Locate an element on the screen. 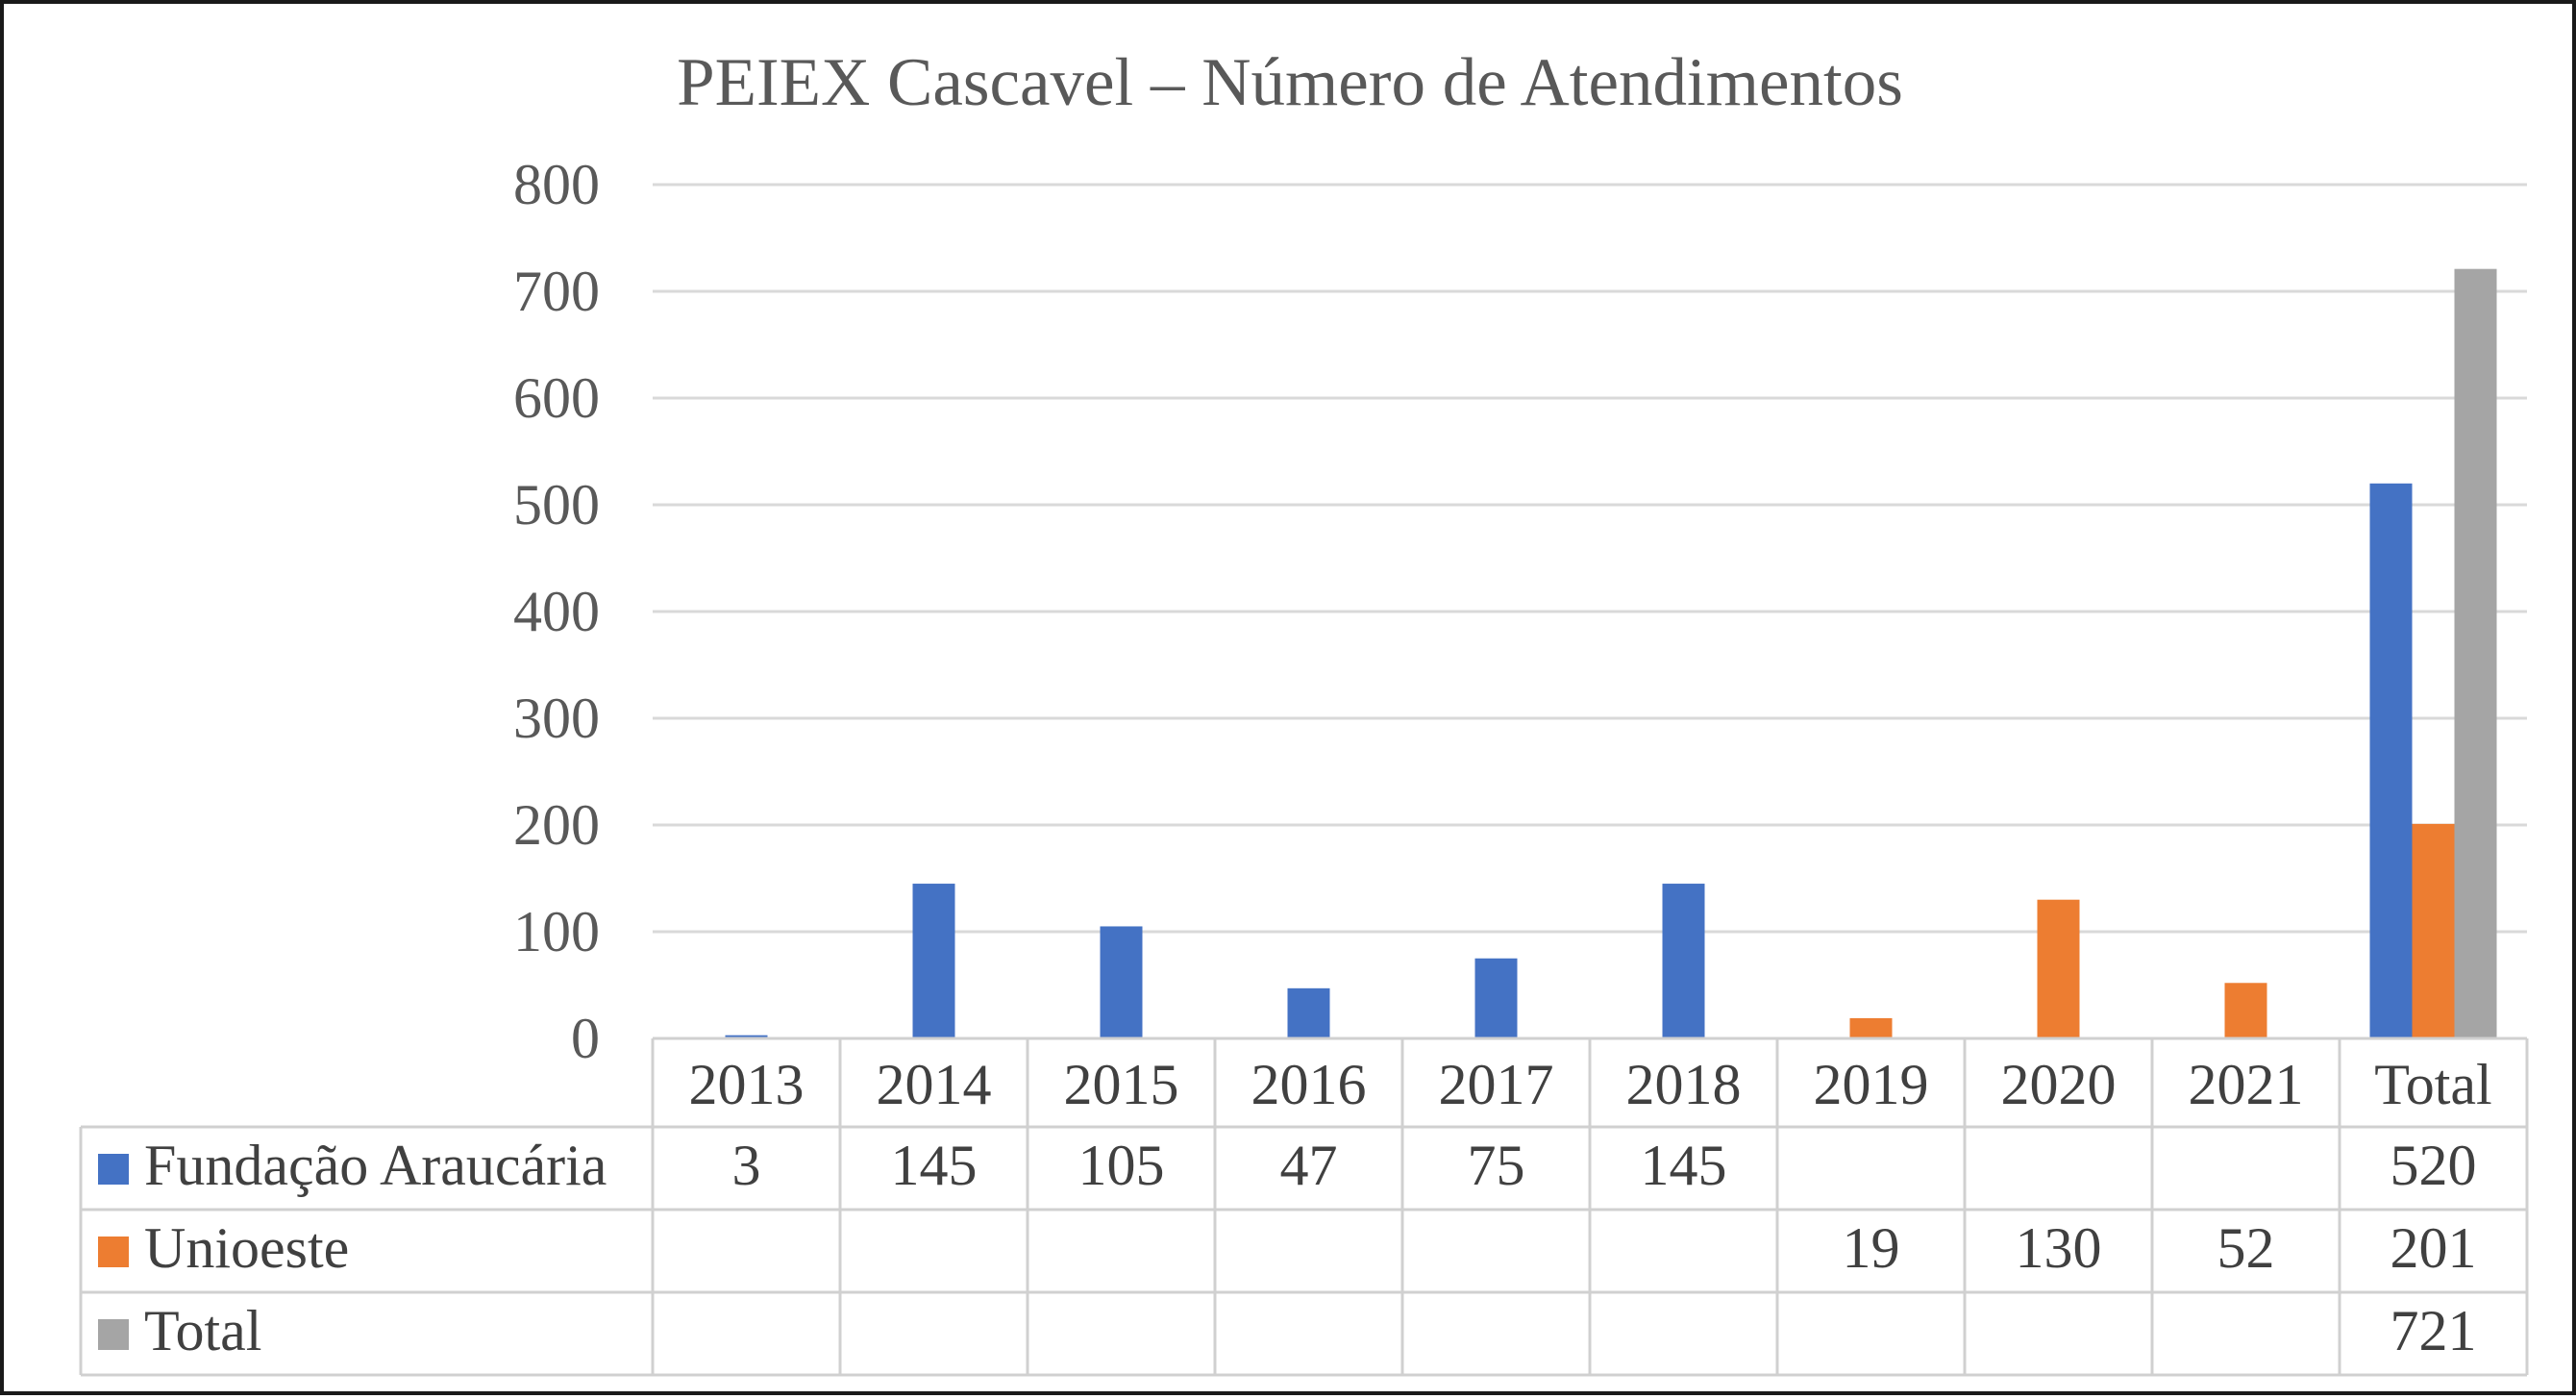 The width and height of the screenshot is (2576, 1399). bar-total-total is located at coordinates (2475, 653).